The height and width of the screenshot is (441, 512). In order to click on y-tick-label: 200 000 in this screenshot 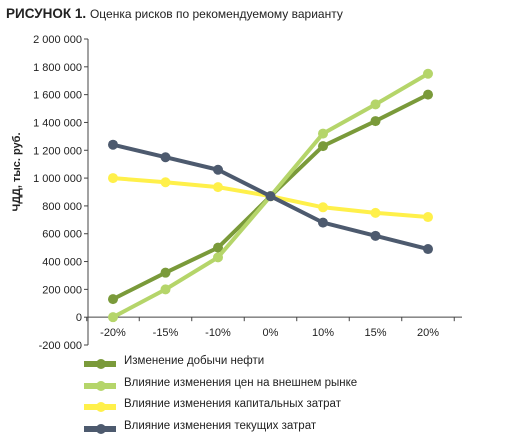, I will do `click(62, 290)`.